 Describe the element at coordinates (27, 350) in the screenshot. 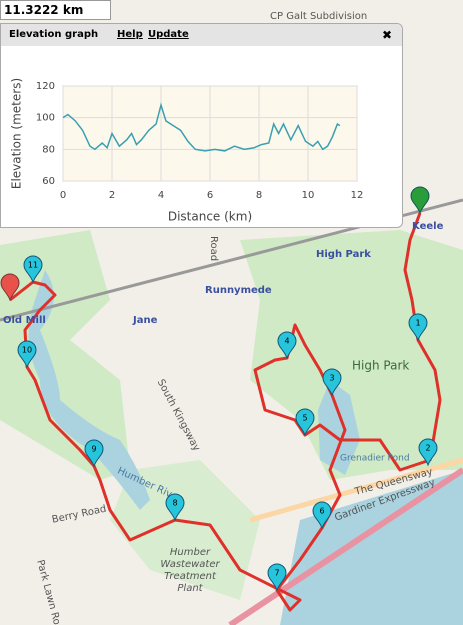

I see `marker-label: 10` at that location.